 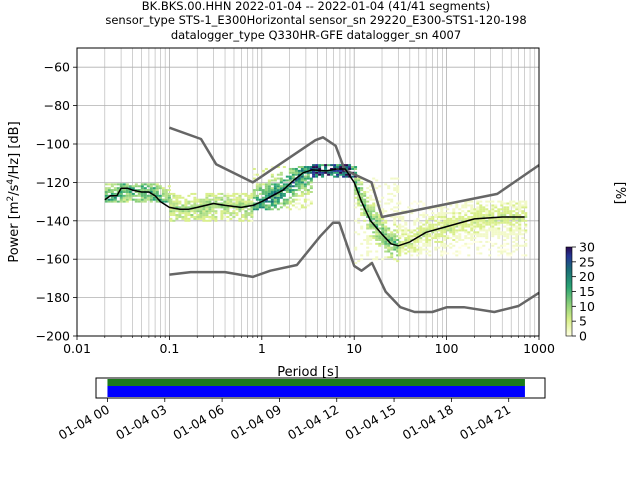 I want to click on colorbar-tick-label: 25, so click(x=587, y=261).